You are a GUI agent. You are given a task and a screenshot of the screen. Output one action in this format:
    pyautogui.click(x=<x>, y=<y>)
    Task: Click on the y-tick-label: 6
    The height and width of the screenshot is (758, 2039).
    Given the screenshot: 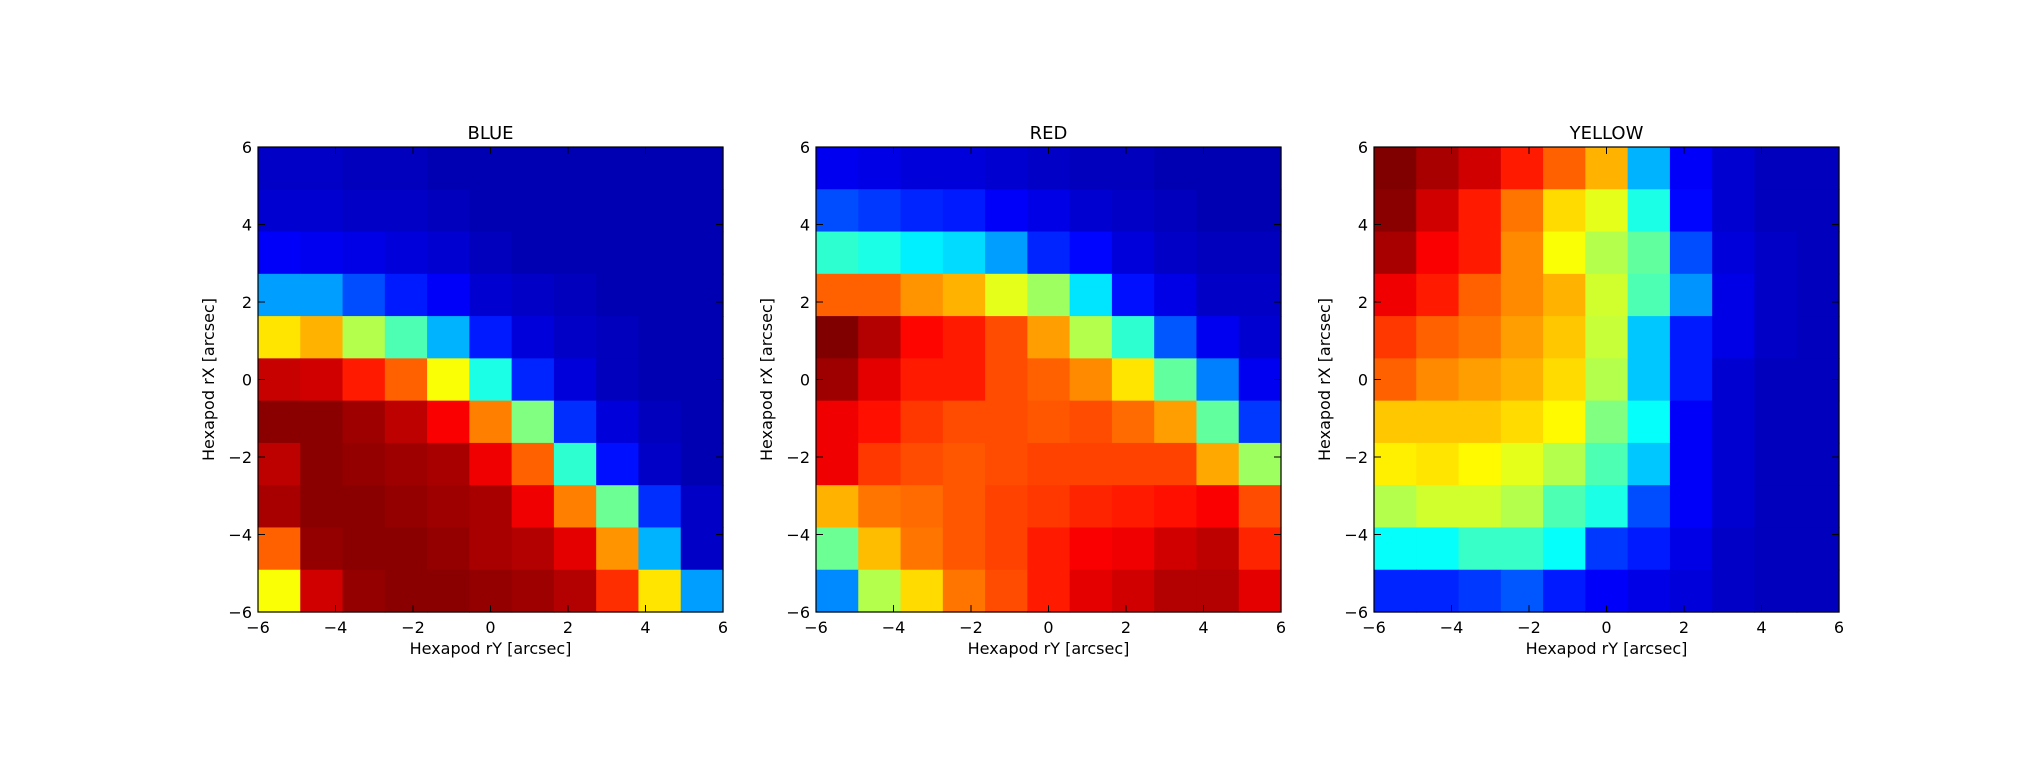 What is the action you would take?
    pyautogui.click(x=1363, y=147)
    